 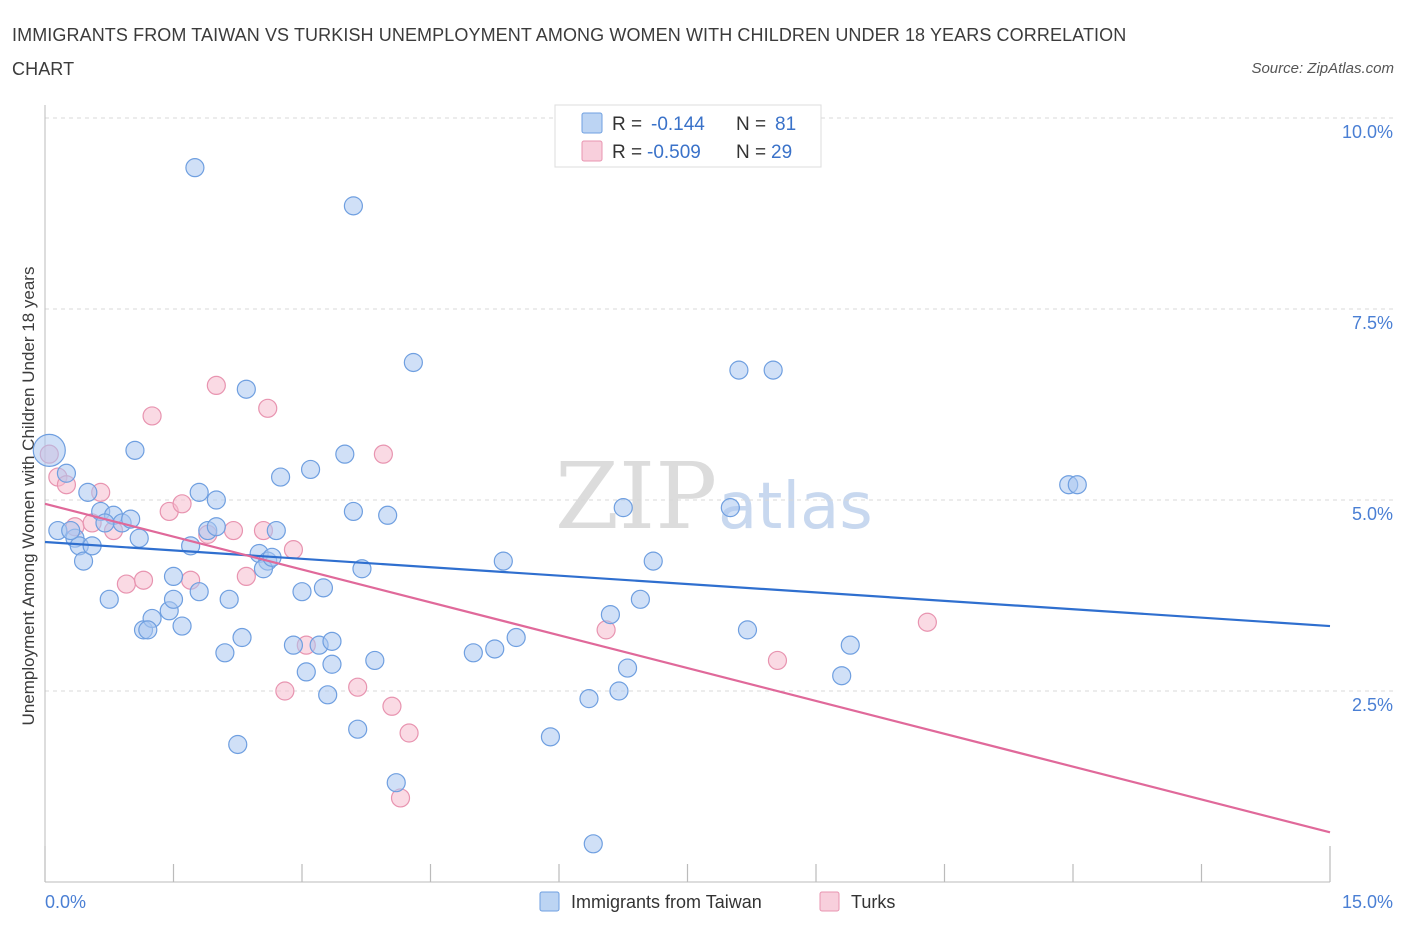 I want to click on legend-n-label-turks: N =, so click(x=751, y=152).